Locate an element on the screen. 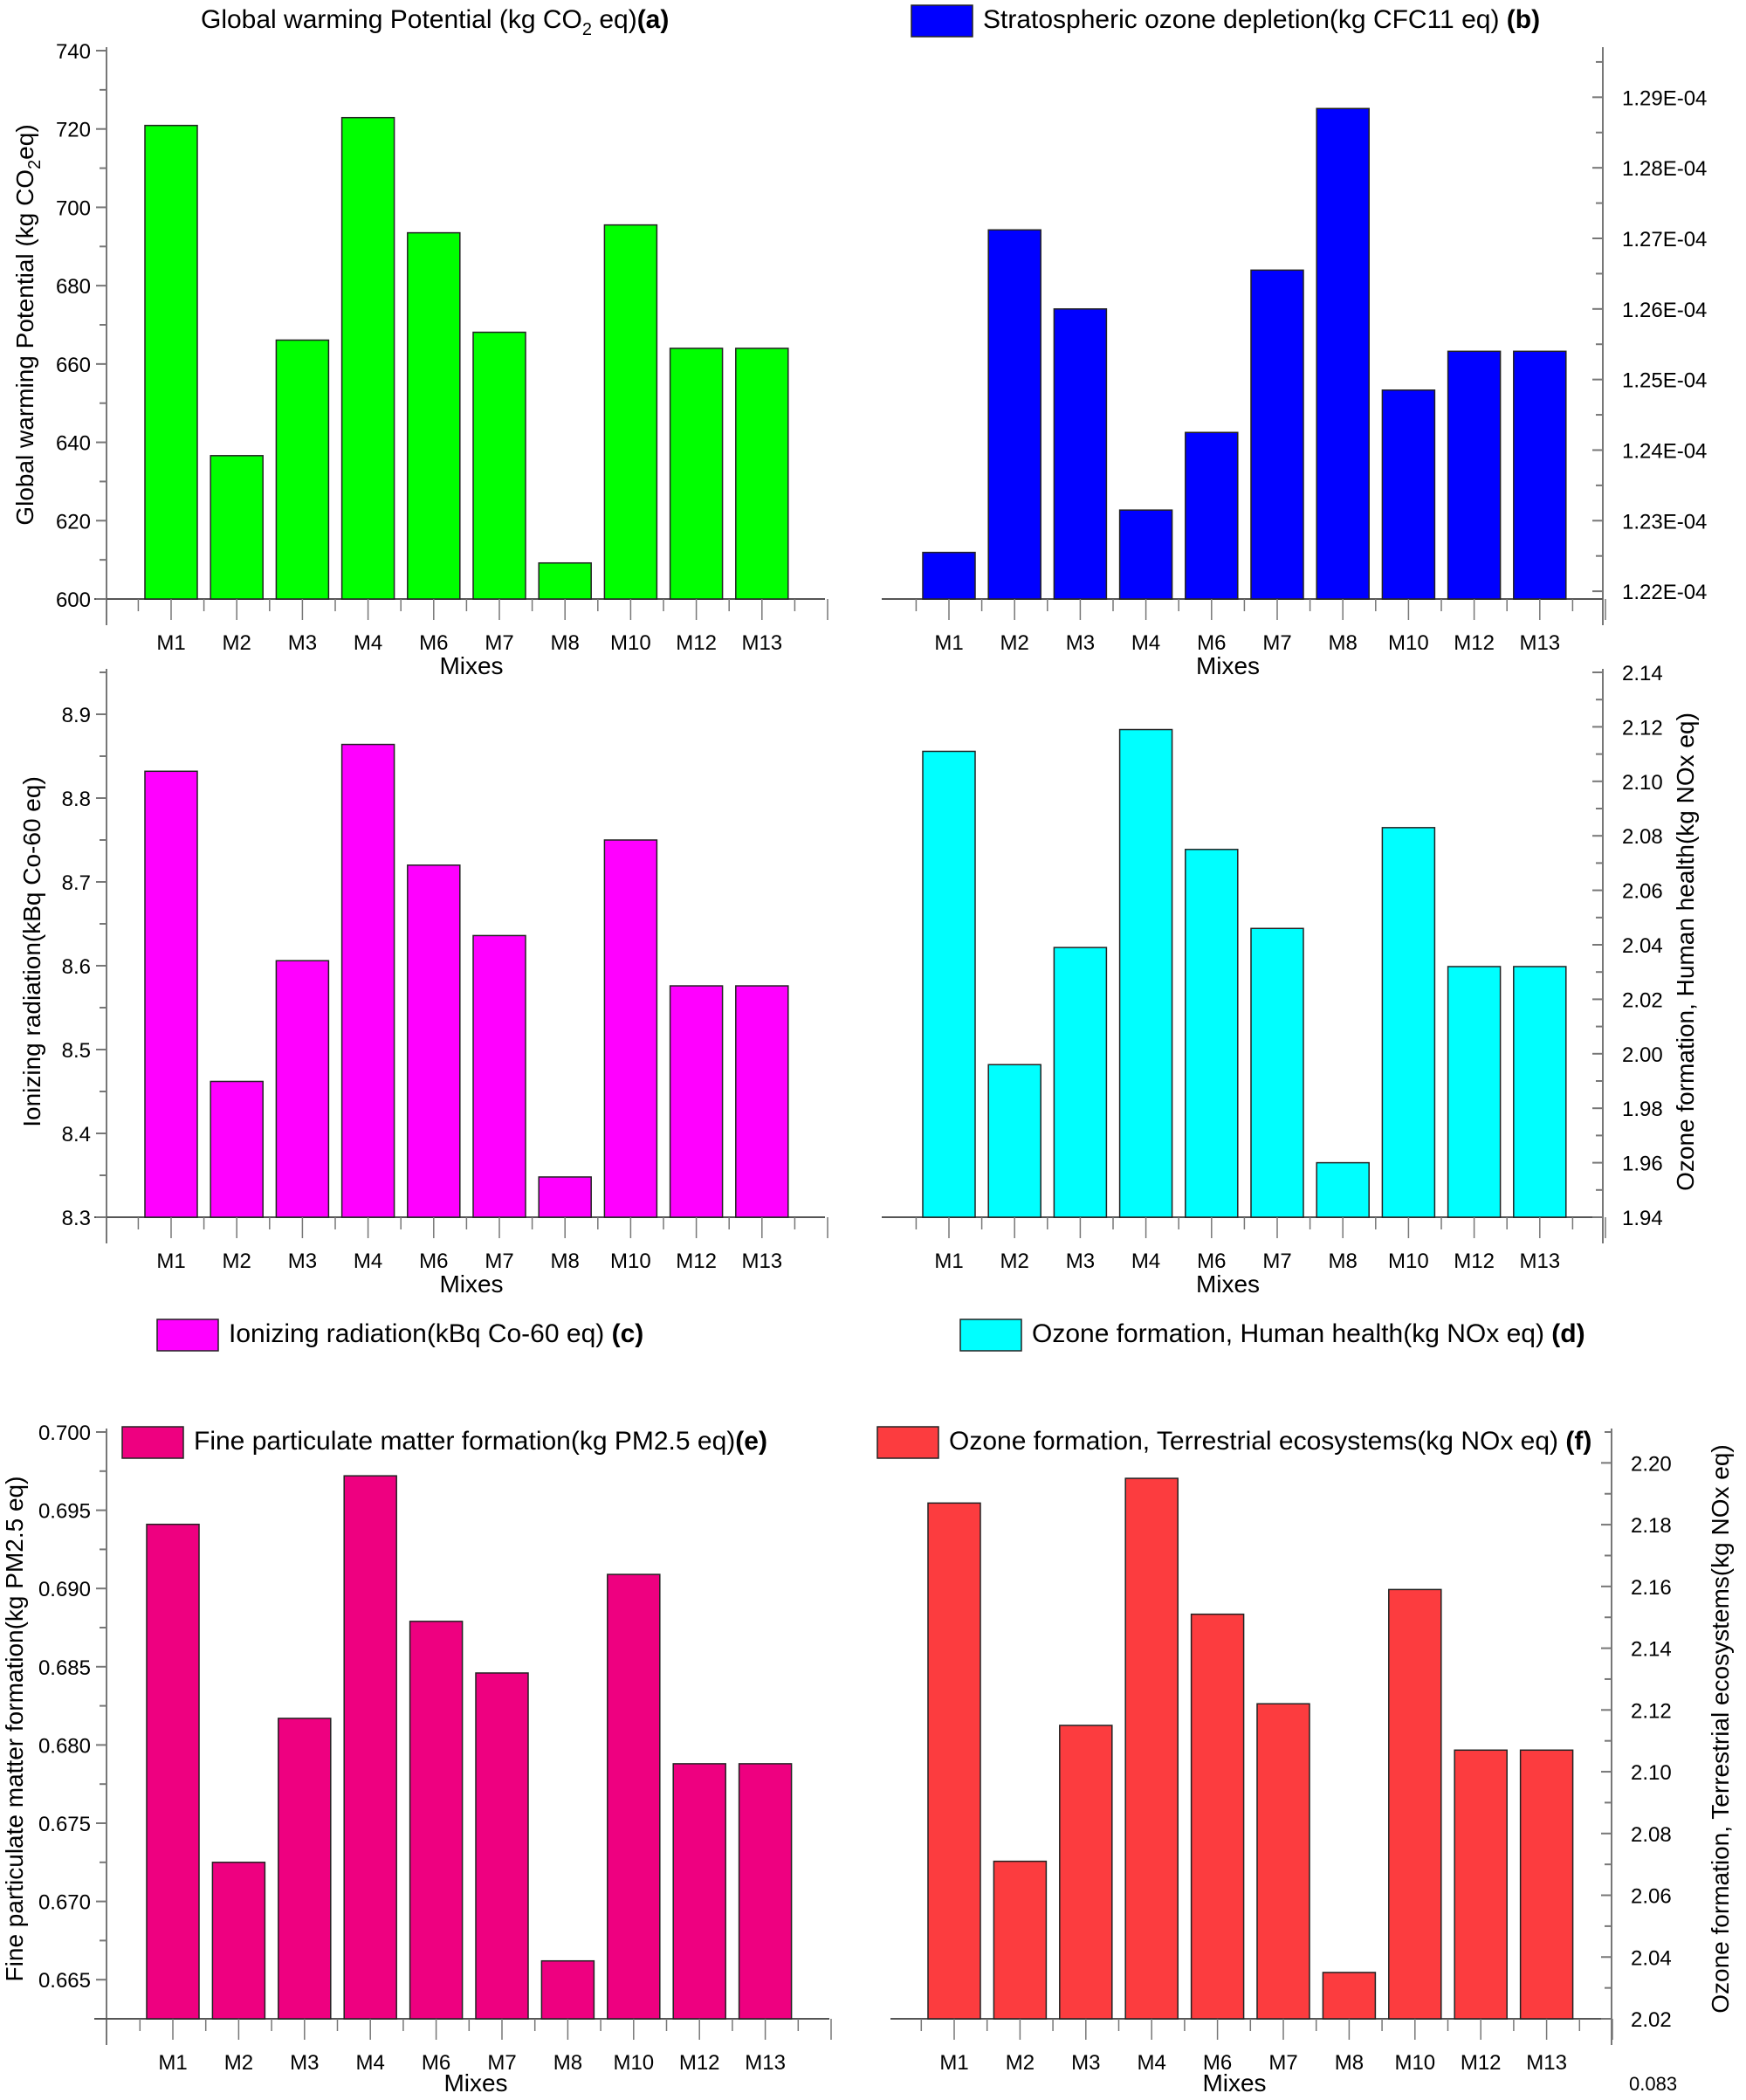 The height and width of the screenshot is (2100, 1746). y-tick-label: 1.26E-04 is located at coordinates (1664, 310).